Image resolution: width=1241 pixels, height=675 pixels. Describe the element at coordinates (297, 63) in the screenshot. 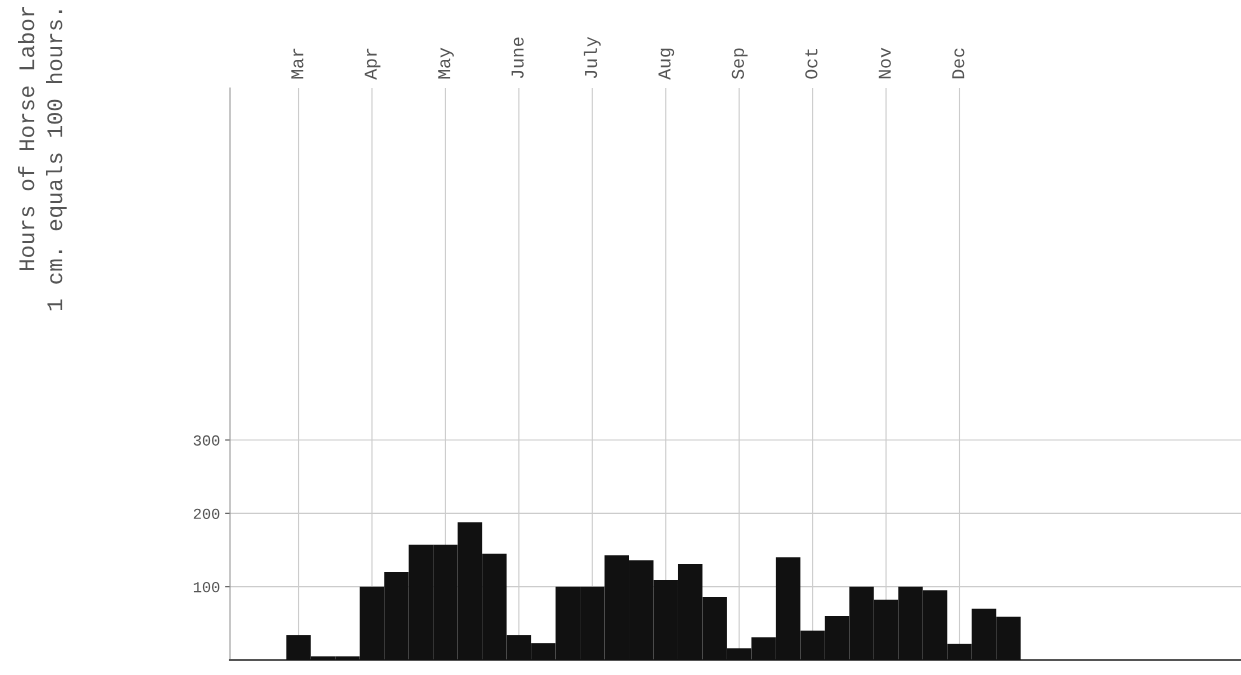

I see `x-tick-label: Mar` at that location.